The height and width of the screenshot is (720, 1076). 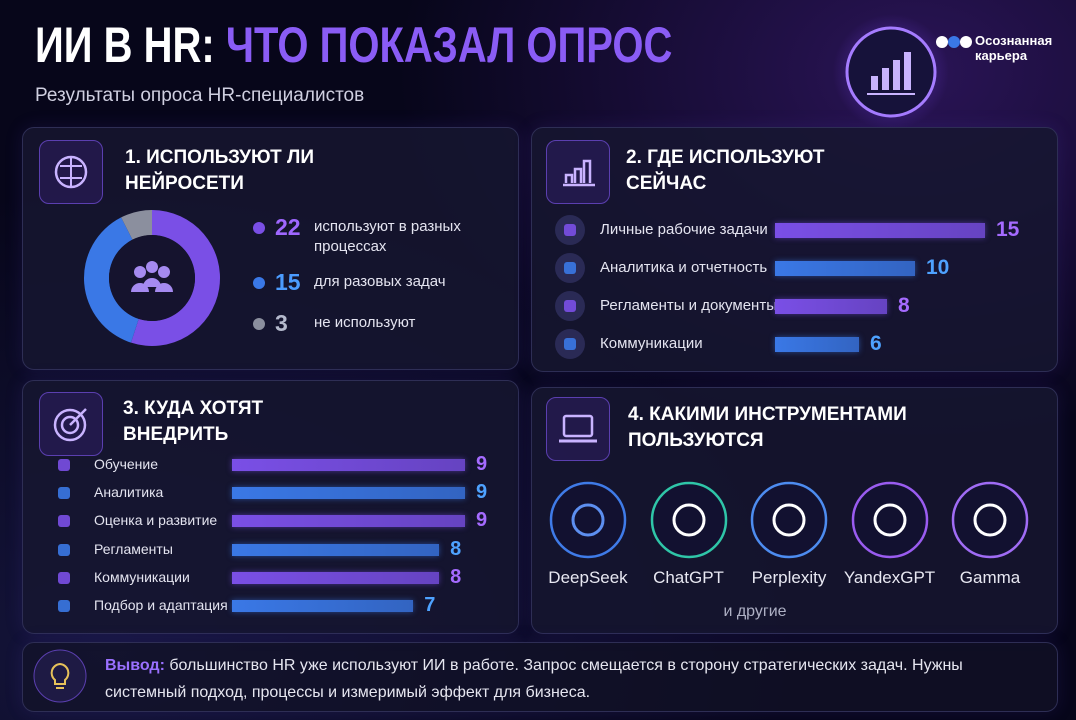 What do you see at coordinates (219, 170) in the screenshot?
I see `panel-title: 1. ИСПОЛЬЗУЮТ ЛИ НЕЙРОСЕТИ` at bounding box center [219, 170].